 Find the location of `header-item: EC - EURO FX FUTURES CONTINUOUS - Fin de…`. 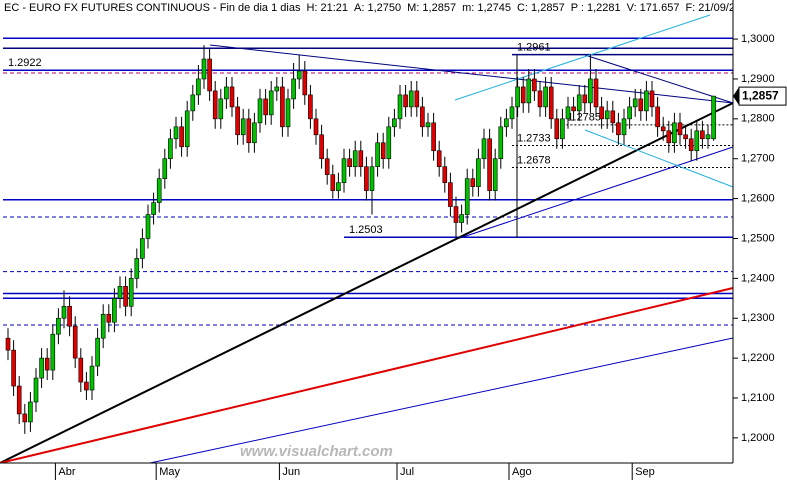

header-item: EC - EURO FX FUTURES CONTINUOUS - Fin de… is located at coordinates (152, 8).